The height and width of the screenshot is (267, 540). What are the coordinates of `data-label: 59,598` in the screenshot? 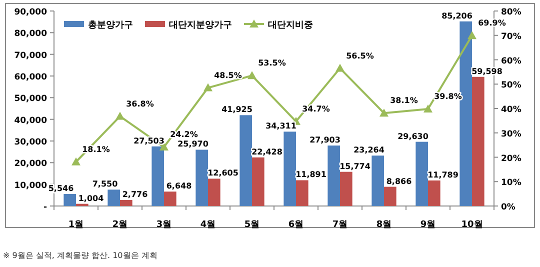 It's located at (487, 71).